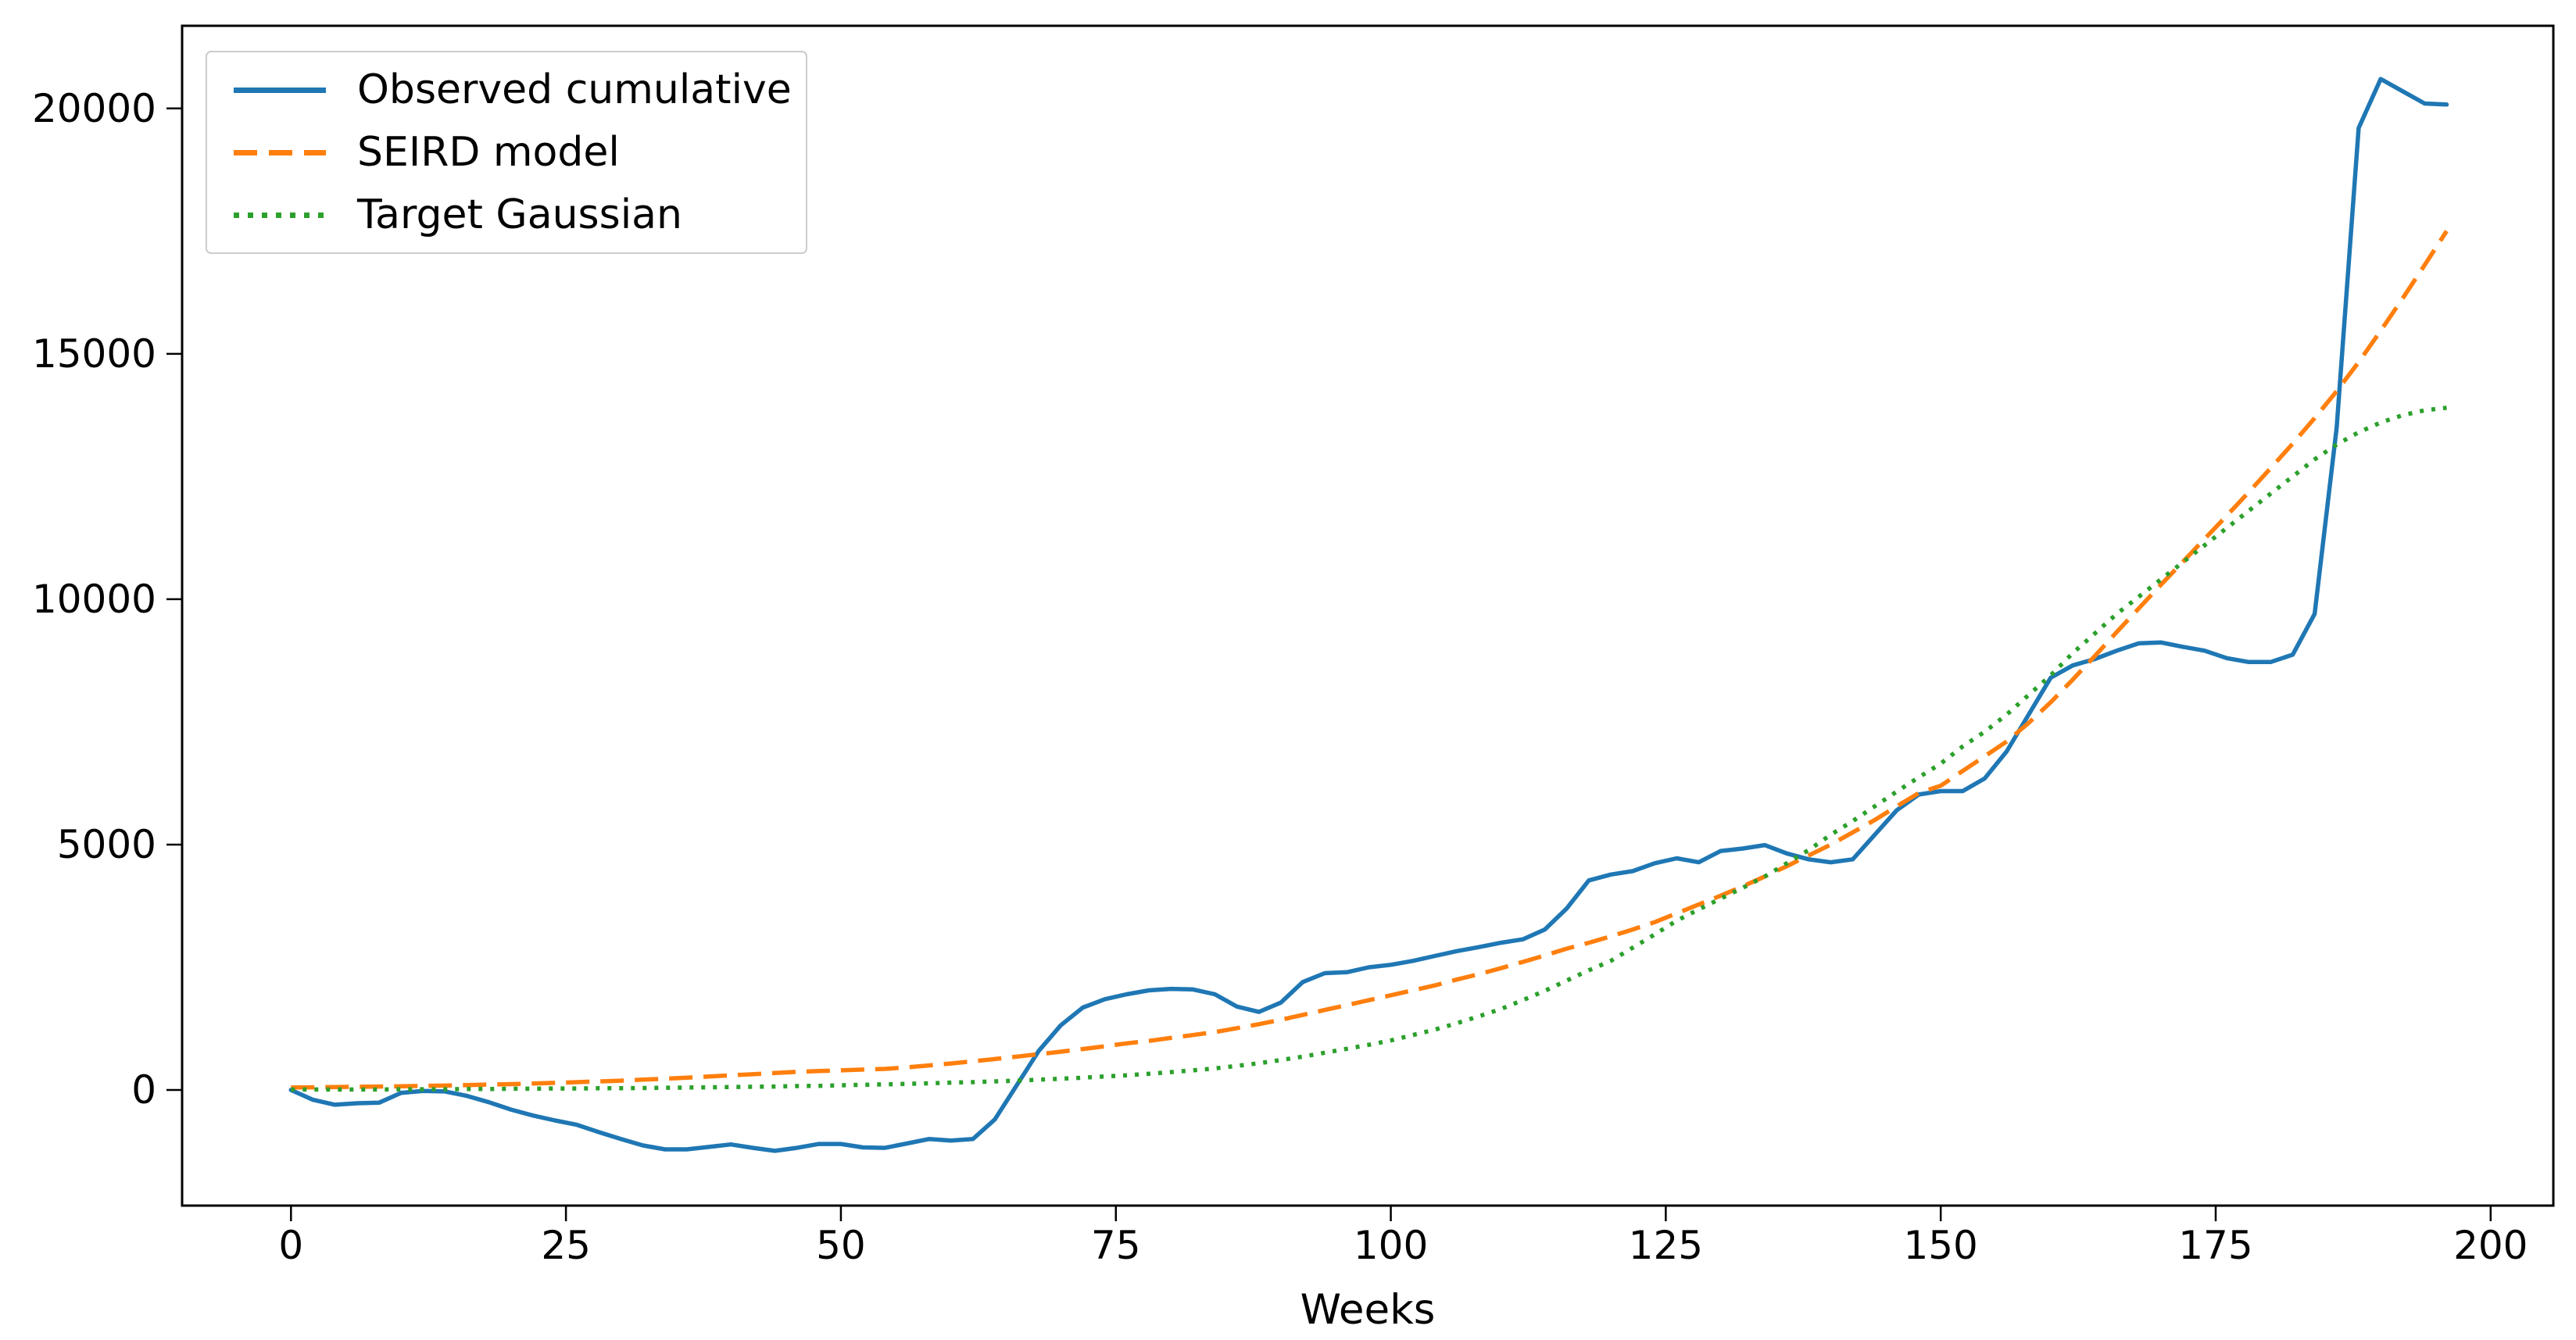  What do you see at coordinates (566, 1245) in the screenshot?
I see `x-tick-label: 25` at bounding box center [566, 1245].